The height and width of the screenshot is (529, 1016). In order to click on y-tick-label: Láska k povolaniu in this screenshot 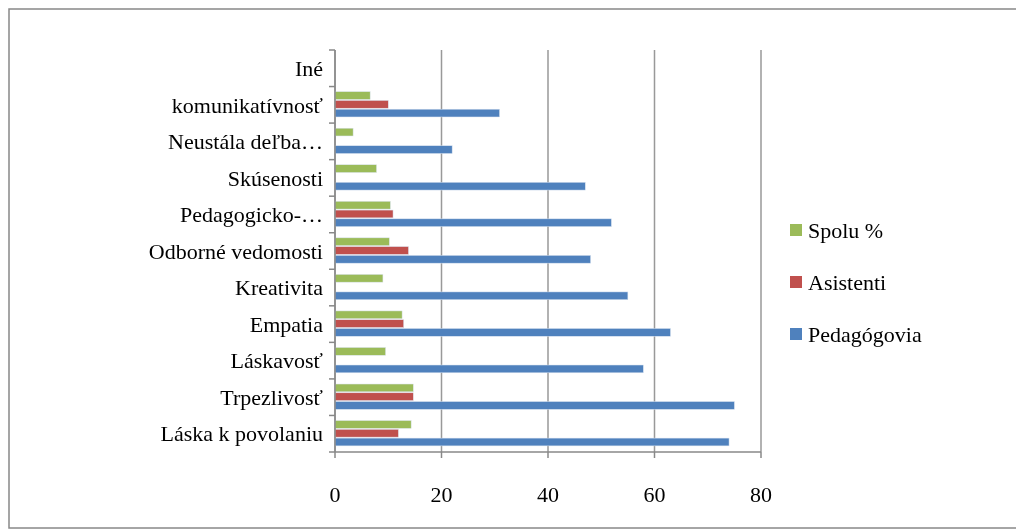, I will do `click(241, 434)`.